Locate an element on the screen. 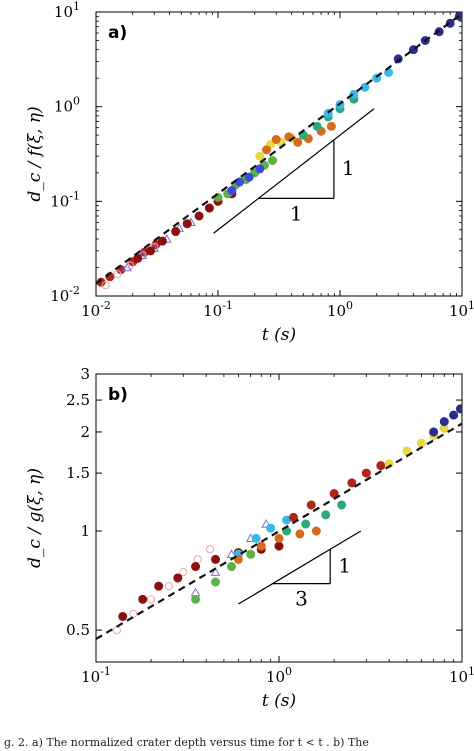 Image resolution: width=474 pixels, height=751 pixels. y-tick-label: 10⁰ is located at coordinates (67, 105).